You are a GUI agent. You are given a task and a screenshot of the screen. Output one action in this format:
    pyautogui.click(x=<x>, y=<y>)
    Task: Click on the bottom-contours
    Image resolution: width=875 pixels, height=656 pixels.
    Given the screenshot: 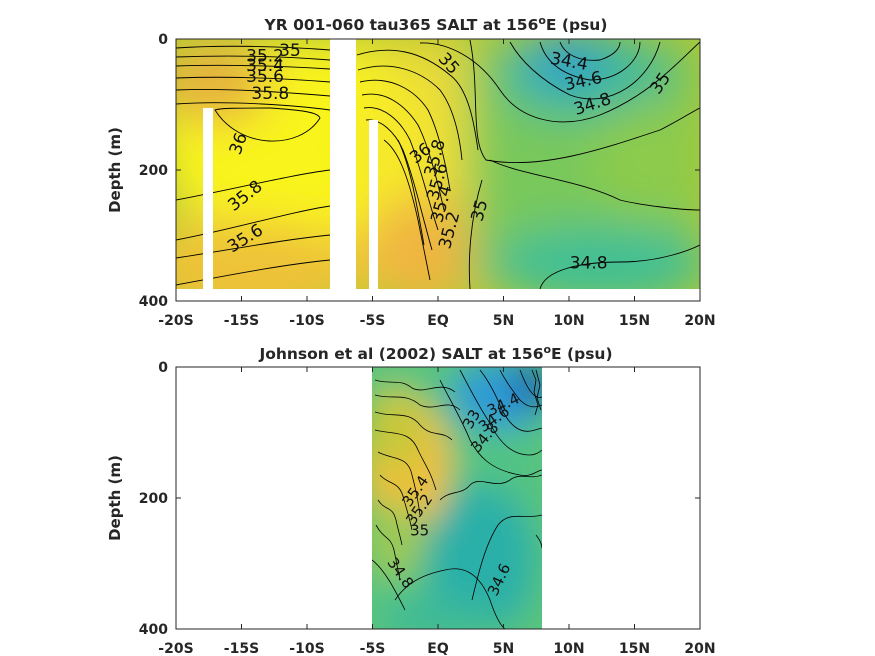 What is the action you would take?
    pyautogui.click(x=457, y=499)
    